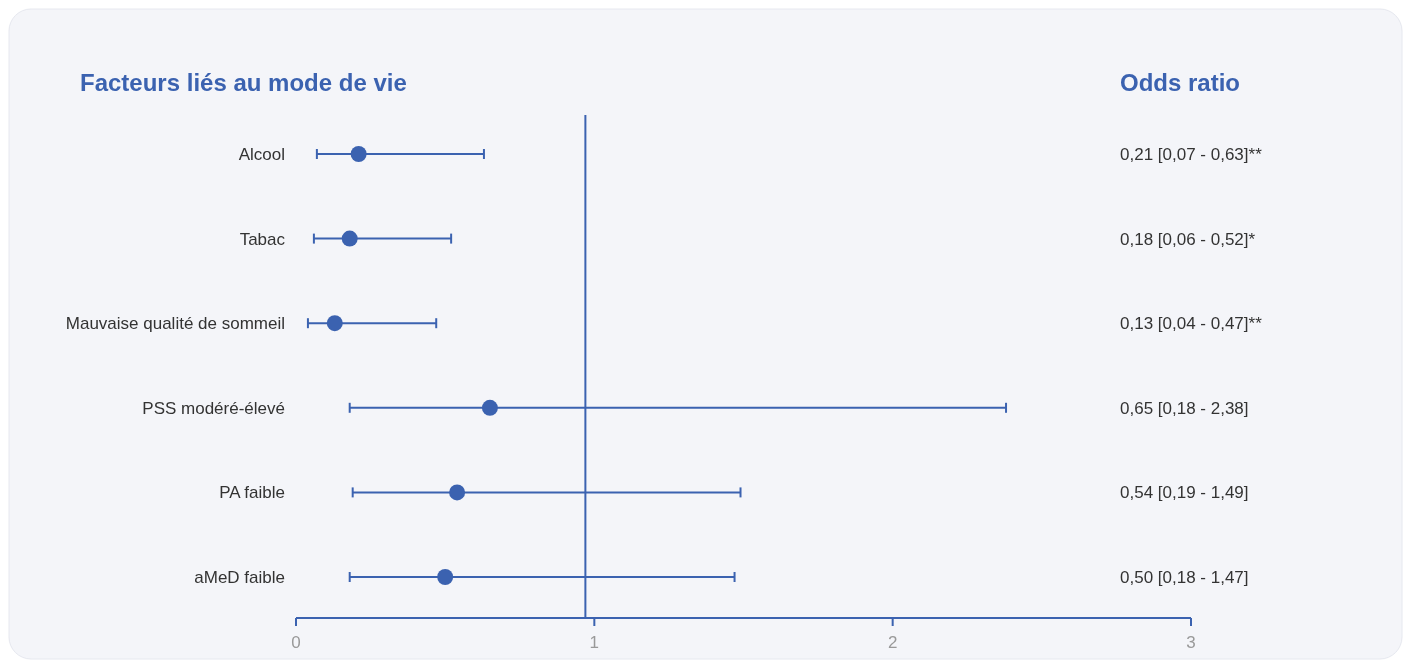 The width and height of the screenshot is (1407, 662). What do you see at coordinates (1191, 154) in the screenshot?
I see `annotation: 0,21 [0,07 - 0,63]**` at bounding box center [1191, 154].